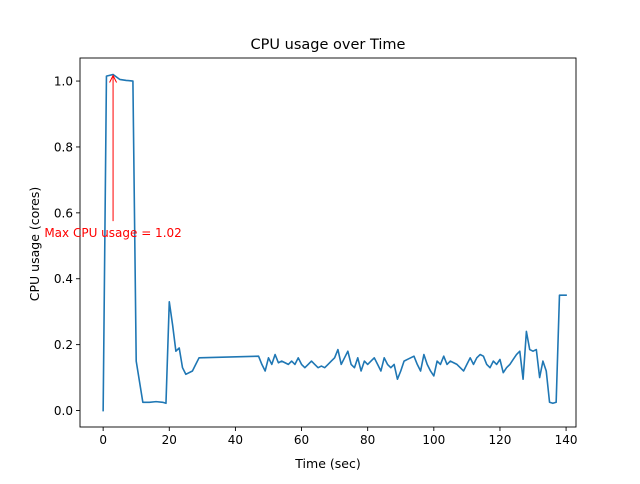 This screenshot has width=640, height=484. What do you see at coordinates (566, 440) in the screenshot?
I see `x-tick-label: 140` at bounding box center [566, 440].